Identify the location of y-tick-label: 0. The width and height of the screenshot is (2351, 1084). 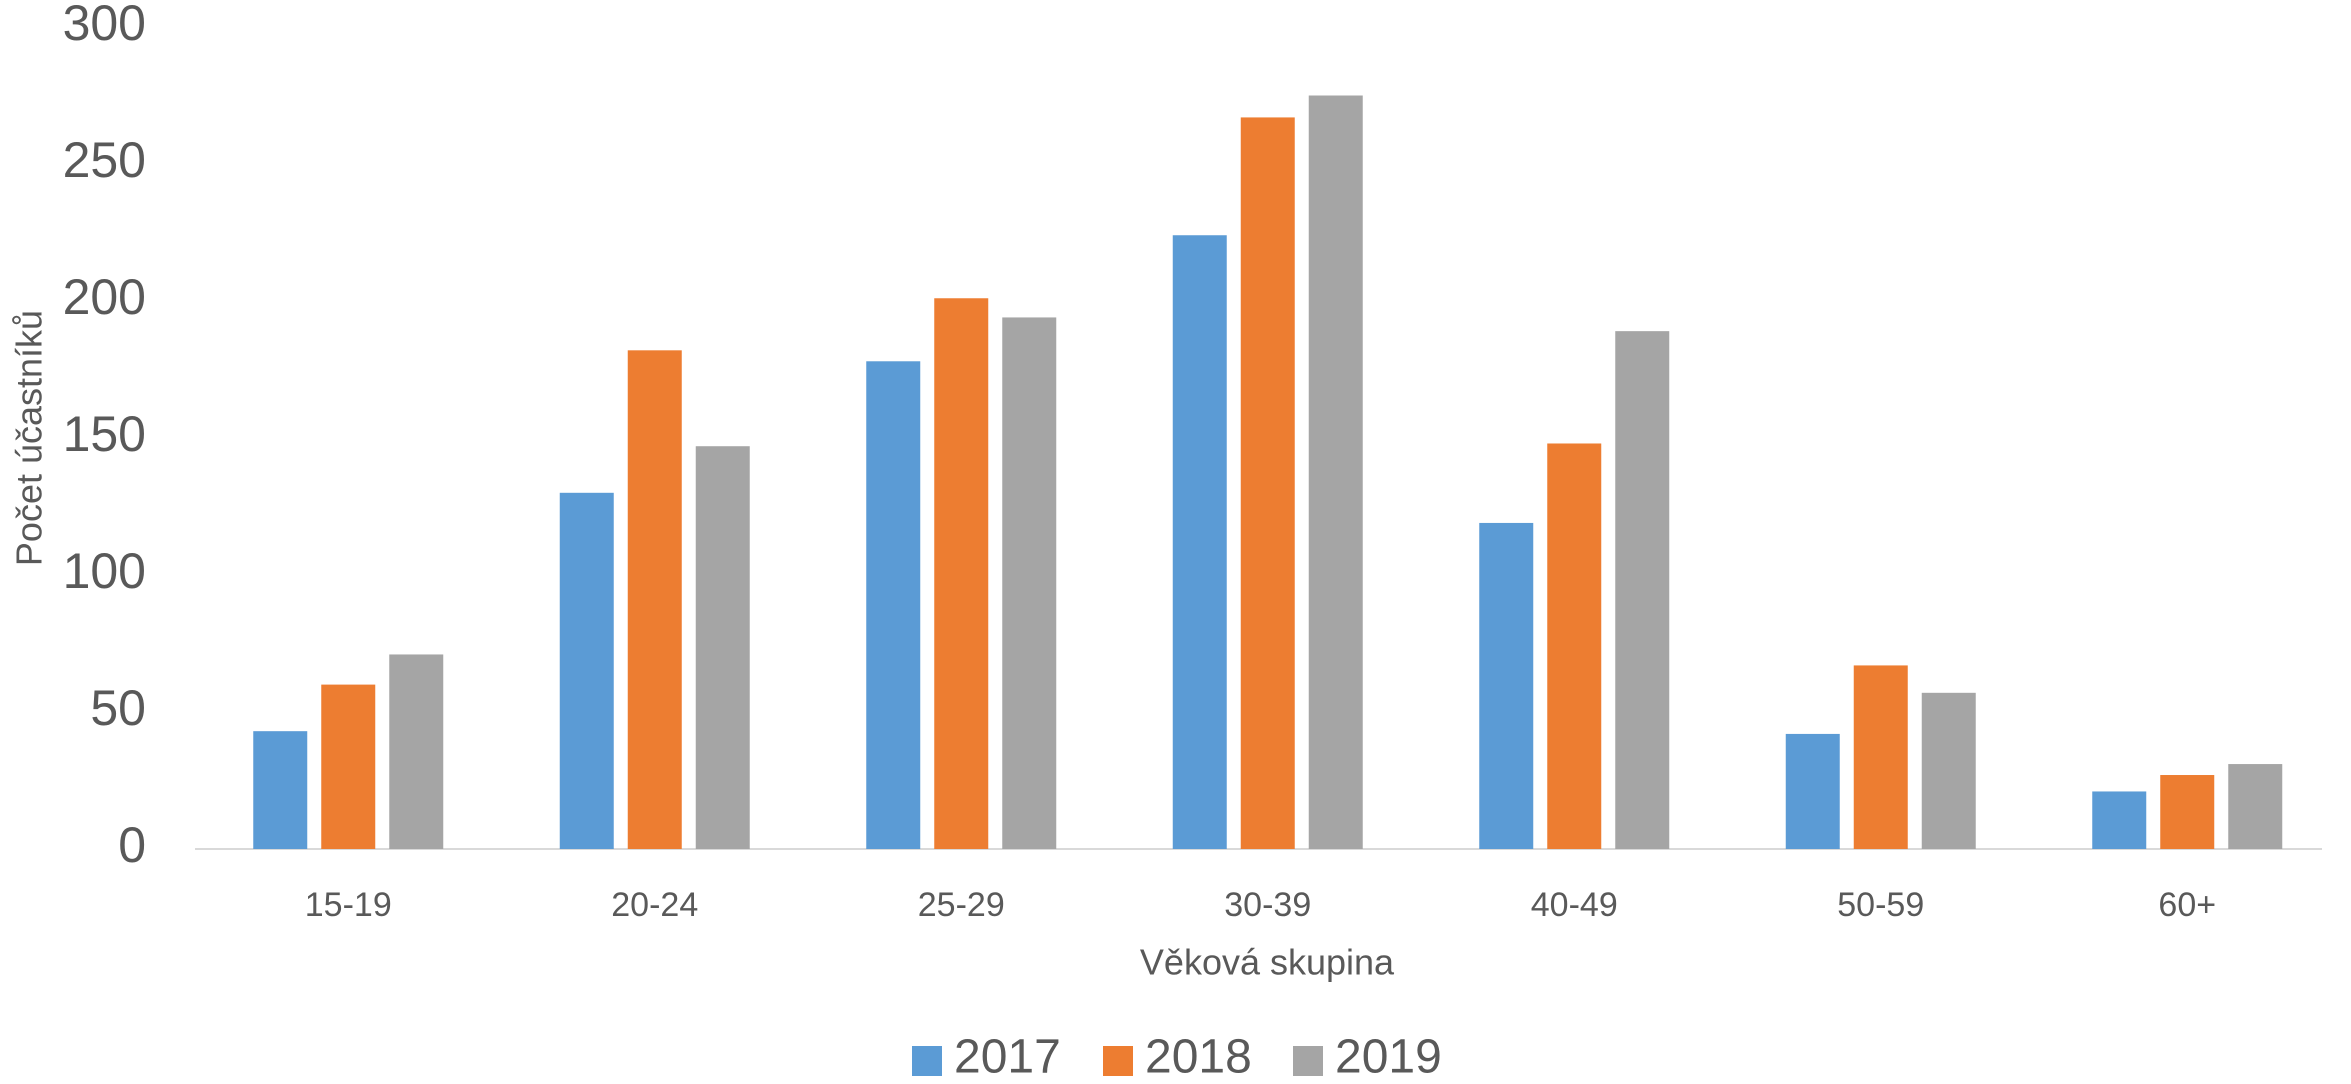
(132, 845).